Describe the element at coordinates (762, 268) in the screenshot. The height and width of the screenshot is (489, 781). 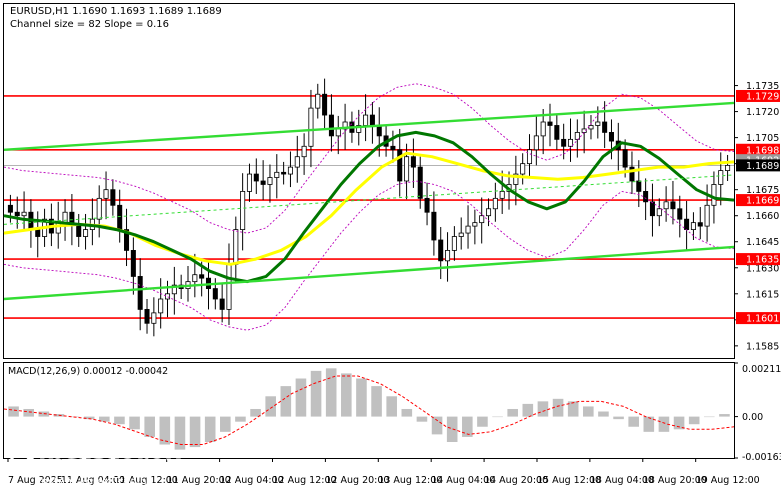
I see `y-tick-label: 1.1630` at that location.